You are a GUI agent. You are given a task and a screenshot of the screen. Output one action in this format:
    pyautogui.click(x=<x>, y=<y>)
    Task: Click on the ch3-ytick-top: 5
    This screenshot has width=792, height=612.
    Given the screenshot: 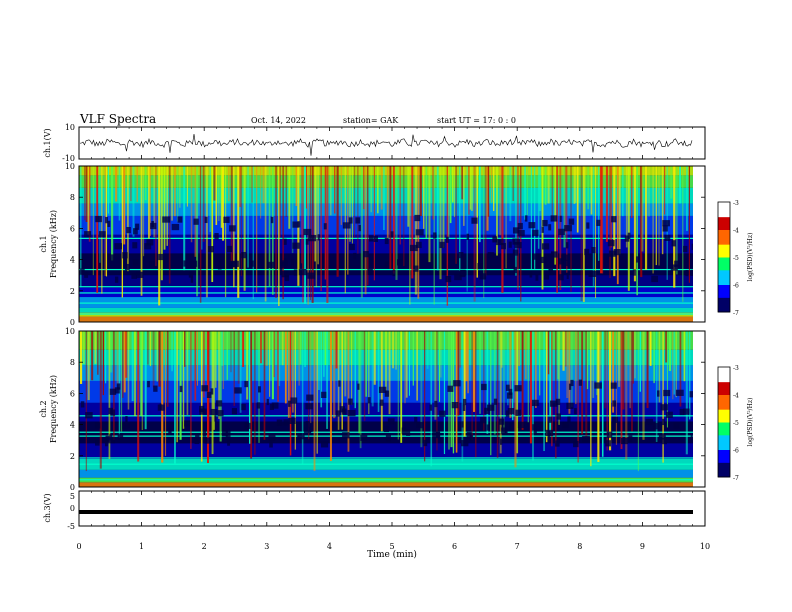 What is the action you would take?
    pyautogui.click(x=72, y=496)
    